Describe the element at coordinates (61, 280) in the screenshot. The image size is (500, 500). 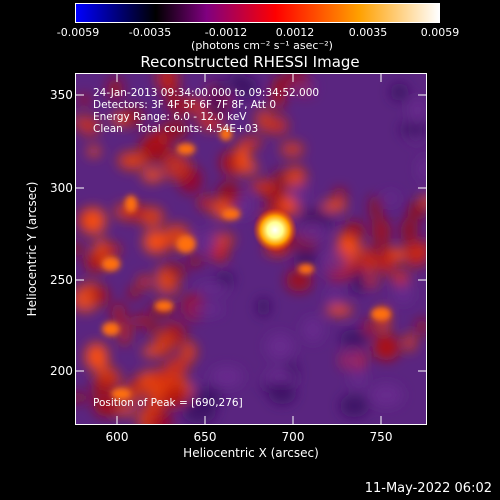
I see `y-tick-label: 250` at that location.